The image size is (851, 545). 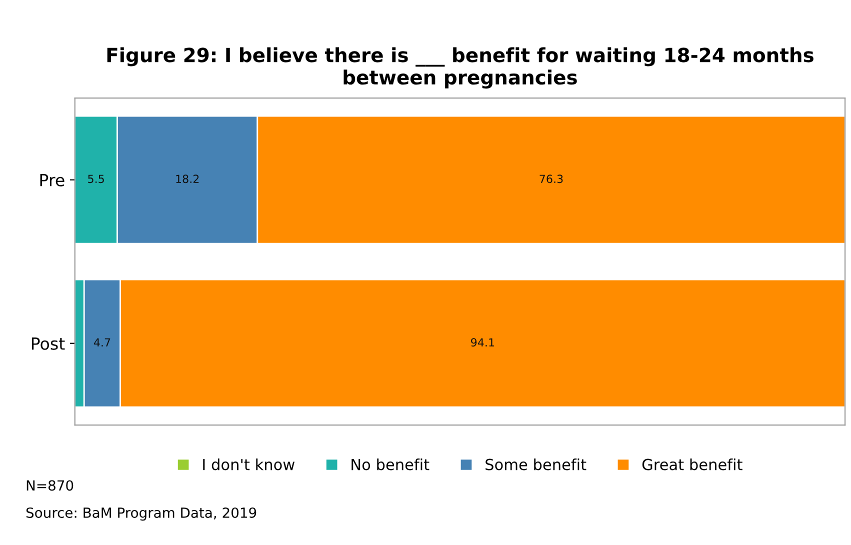 What do you see at coordinates (96, 179) in the screenshot?
I see `data-label: 5.5` at bounding box center [96, 179].